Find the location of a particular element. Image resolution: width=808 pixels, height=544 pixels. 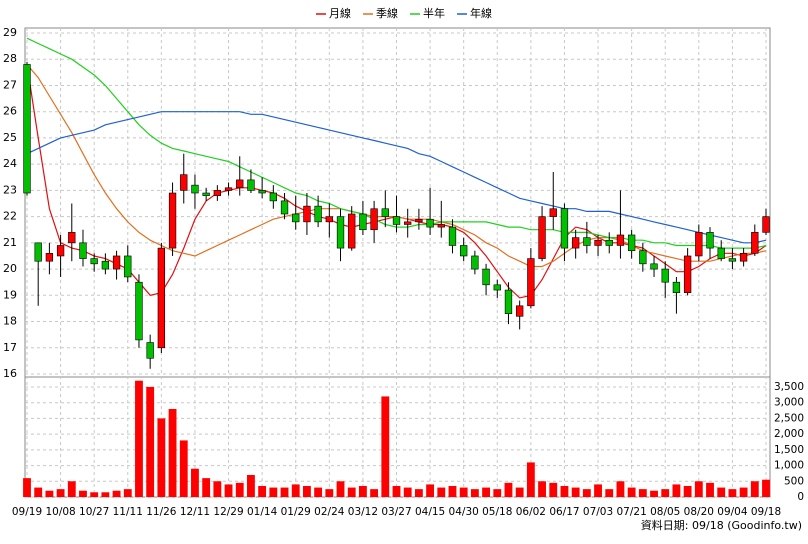

x-tick-label: 06/02 is located at coordinates (531, 512).